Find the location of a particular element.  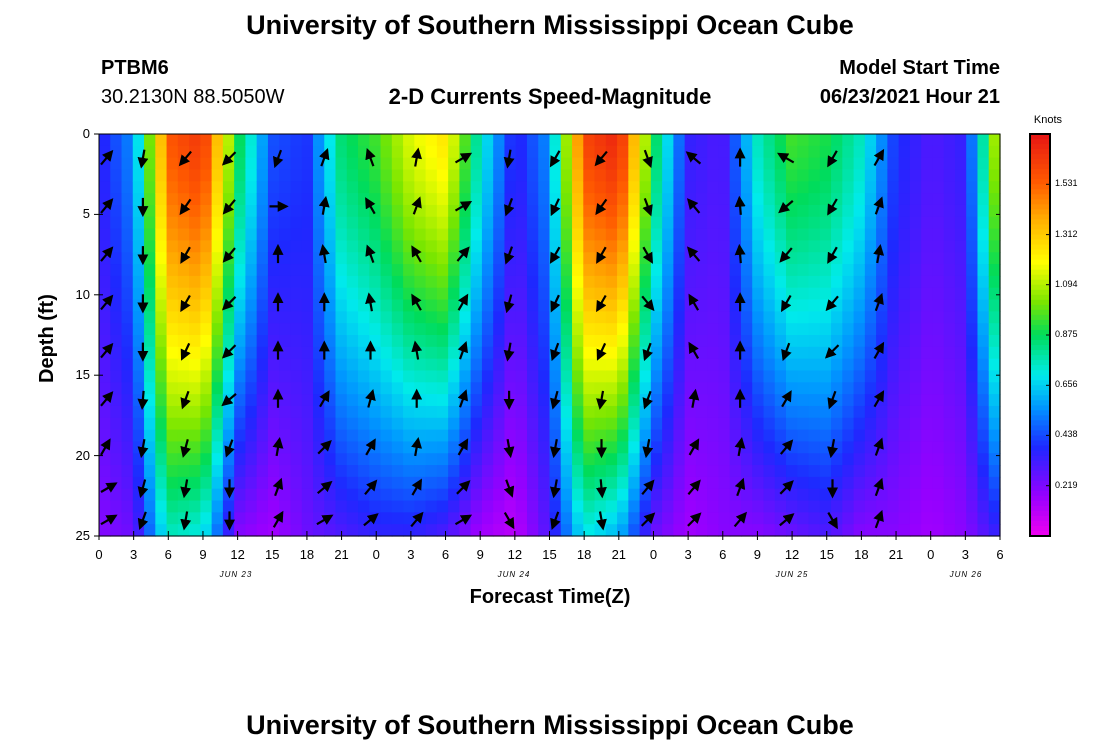

y-tick-label: 0 is located at coordinates (86, 133).